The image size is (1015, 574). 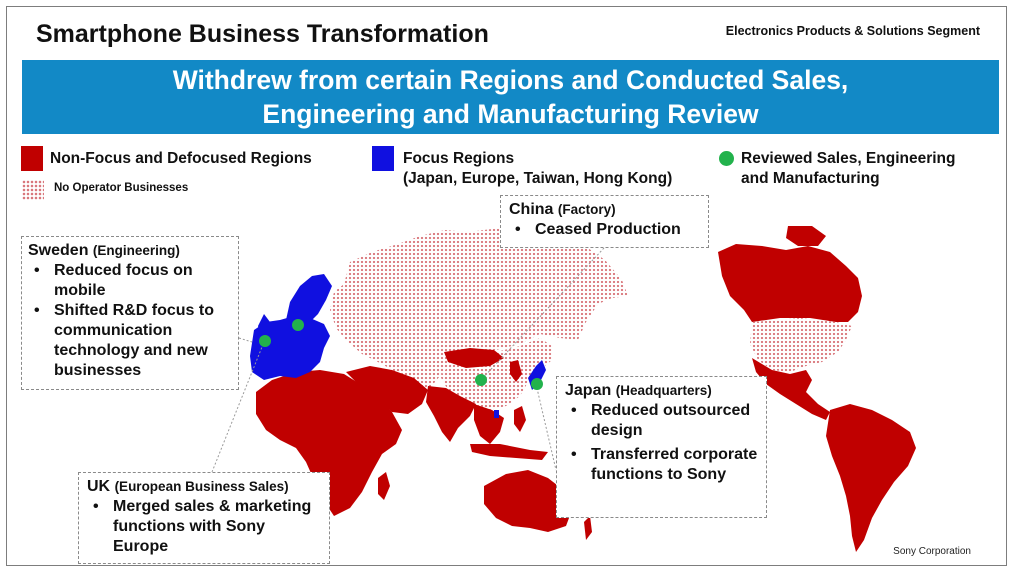 What do you see at coordinates (546, 427) in the screenshot?
I see `japan-connector-line` at bounding box center [546, 427].